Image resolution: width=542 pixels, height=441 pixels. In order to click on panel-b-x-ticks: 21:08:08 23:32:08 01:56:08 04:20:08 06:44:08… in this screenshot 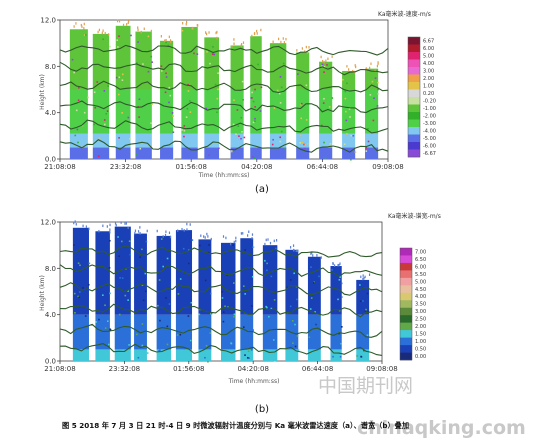, I will do `click(221, 367)`.